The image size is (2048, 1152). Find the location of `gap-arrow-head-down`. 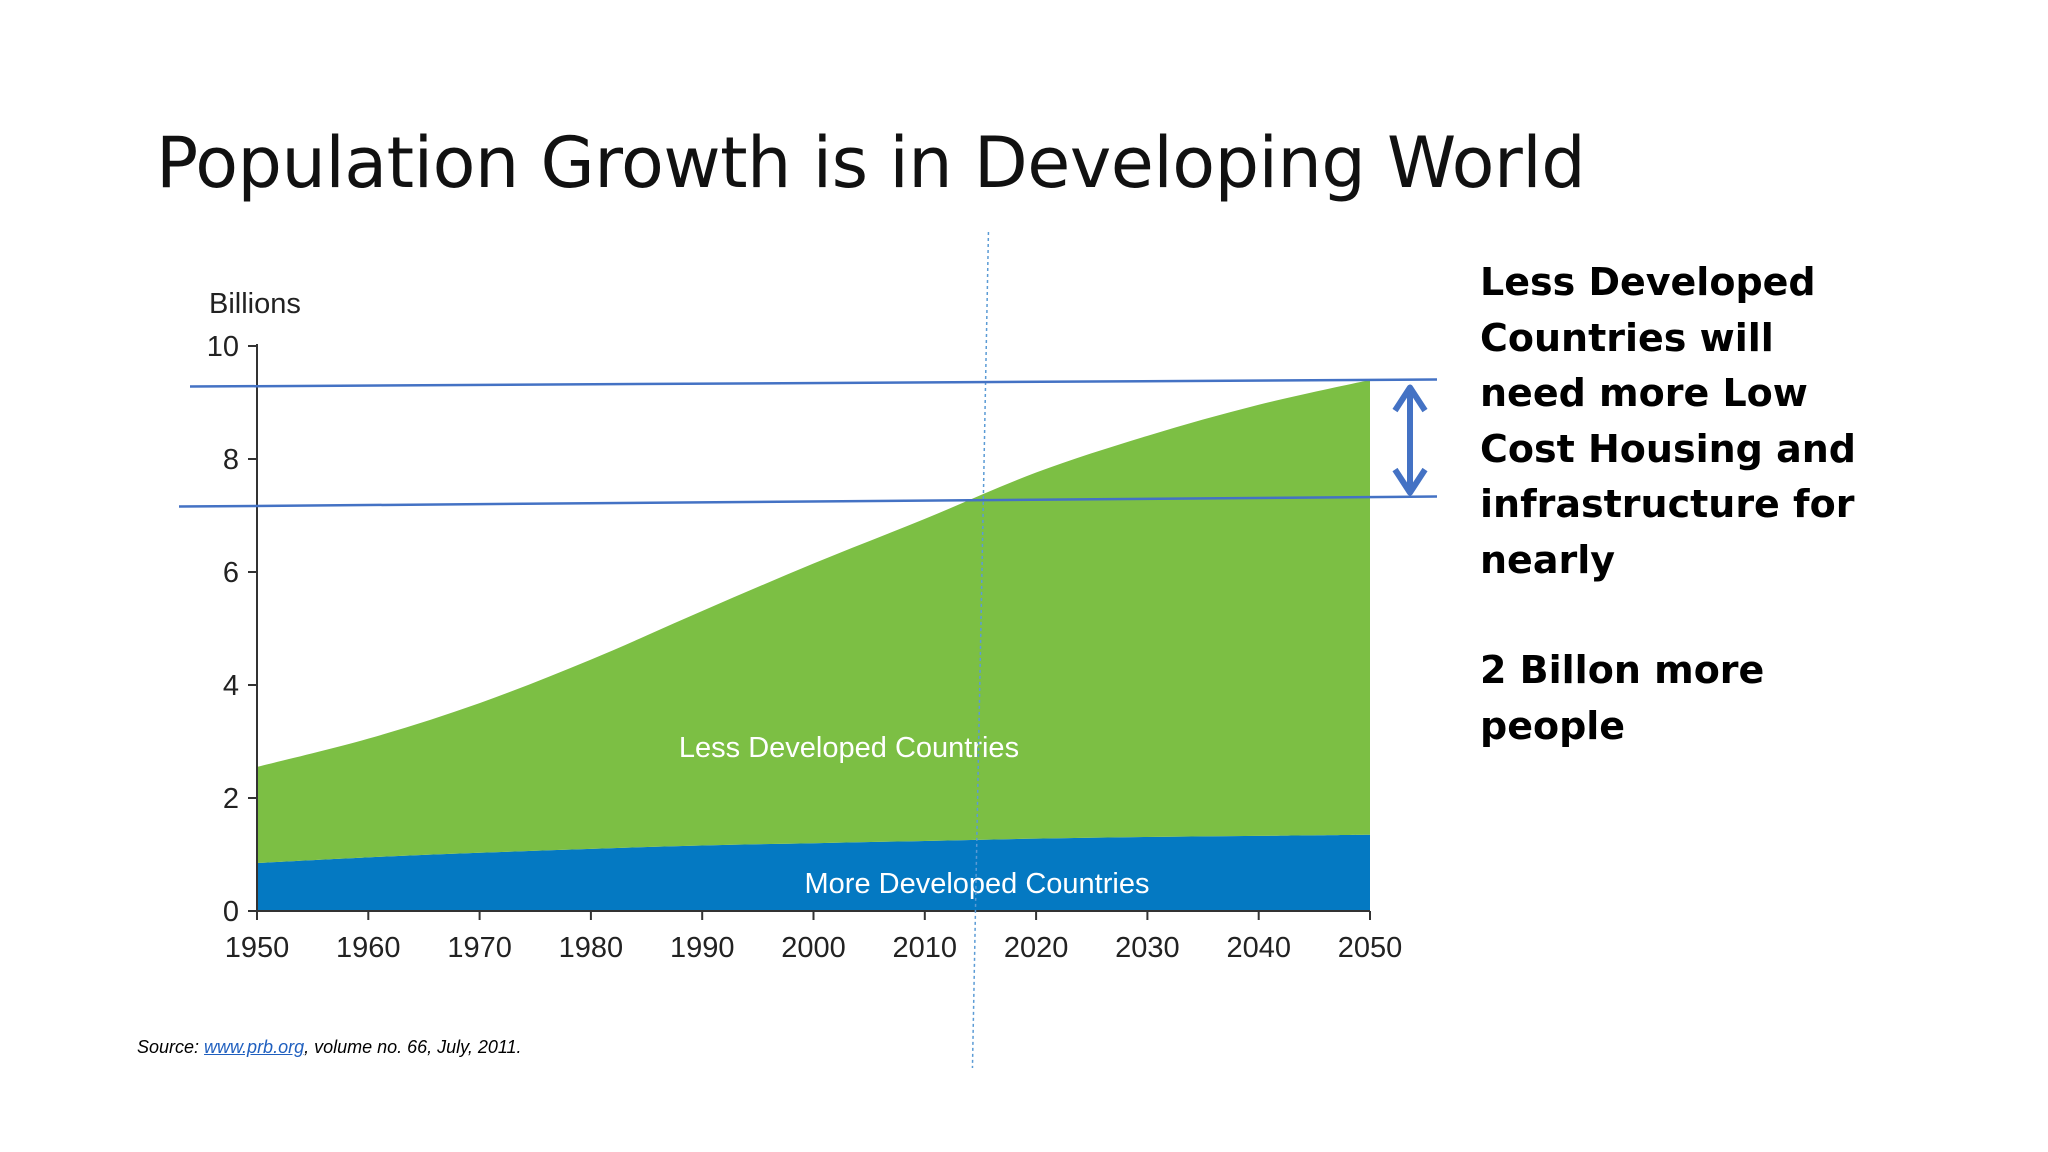

gap-arrow-head-down is located at coordinates (1410, 481).